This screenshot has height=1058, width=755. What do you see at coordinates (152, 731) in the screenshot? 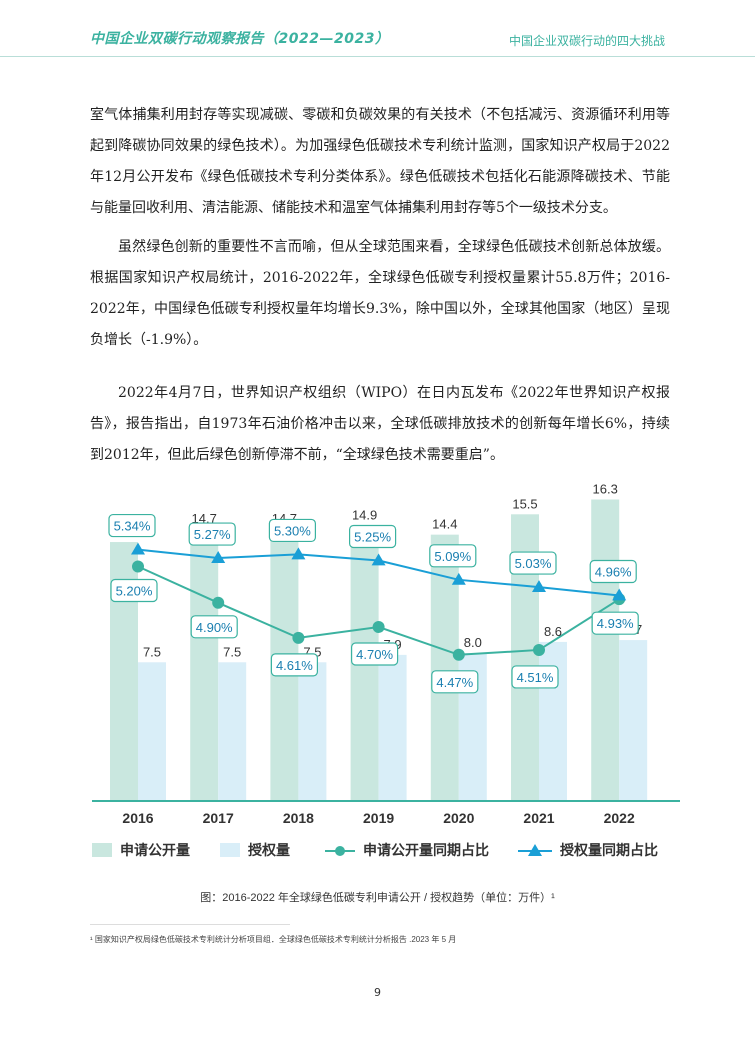
I see `bar-grant-2016` at bounding box center [152, 731].